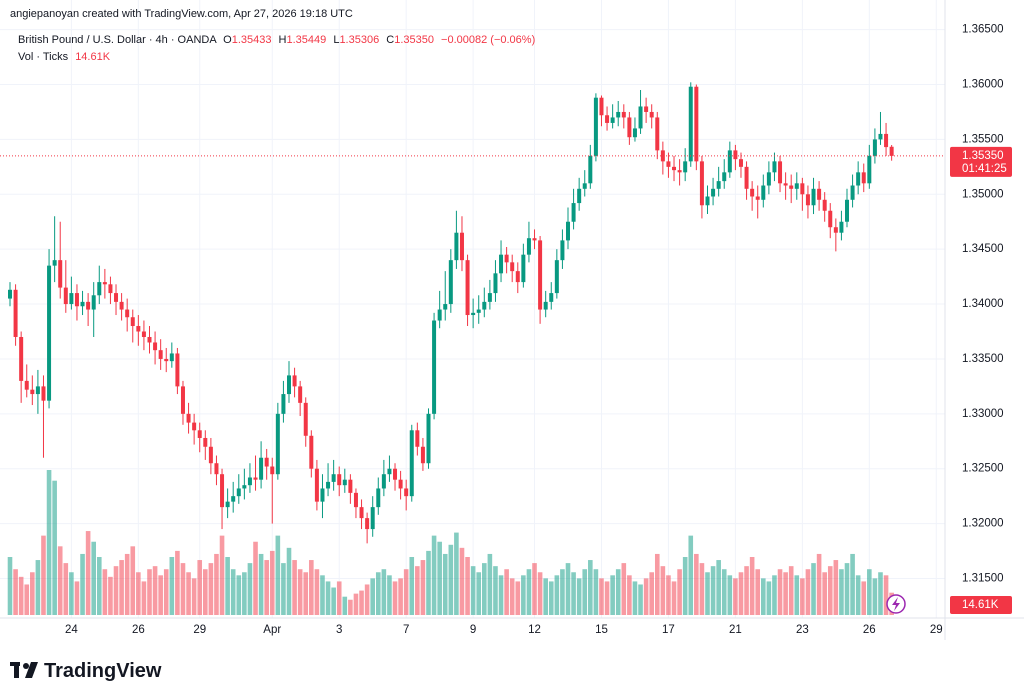 The image size is (1024, 698). Describe the element at coordinates (869, 630) in the screenshot. I see `x-tick-label: 26` at that location.